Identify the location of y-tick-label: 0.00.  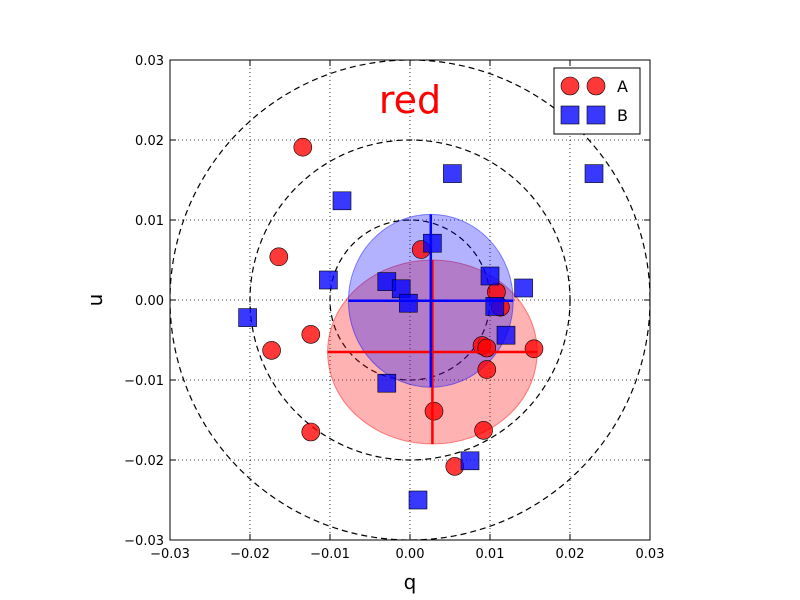
(149, 301).